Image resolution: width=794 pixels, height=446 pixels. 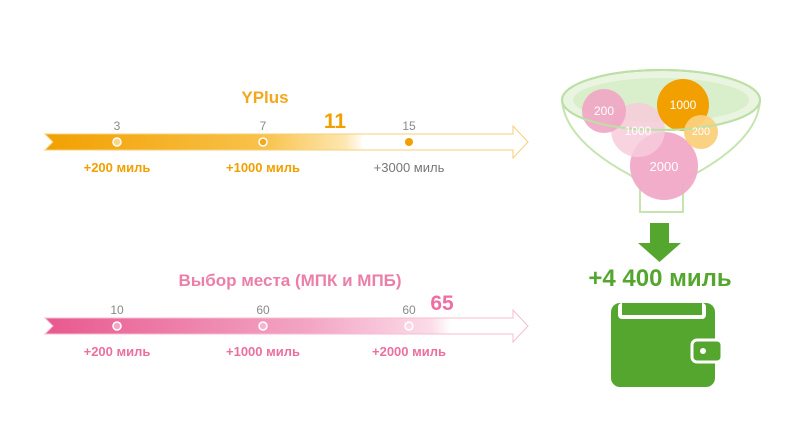 What do you see at coordinates (263, 126) in the screenshot?
I see `yplus-tick-label: 7` at bounding box center [263, 126].